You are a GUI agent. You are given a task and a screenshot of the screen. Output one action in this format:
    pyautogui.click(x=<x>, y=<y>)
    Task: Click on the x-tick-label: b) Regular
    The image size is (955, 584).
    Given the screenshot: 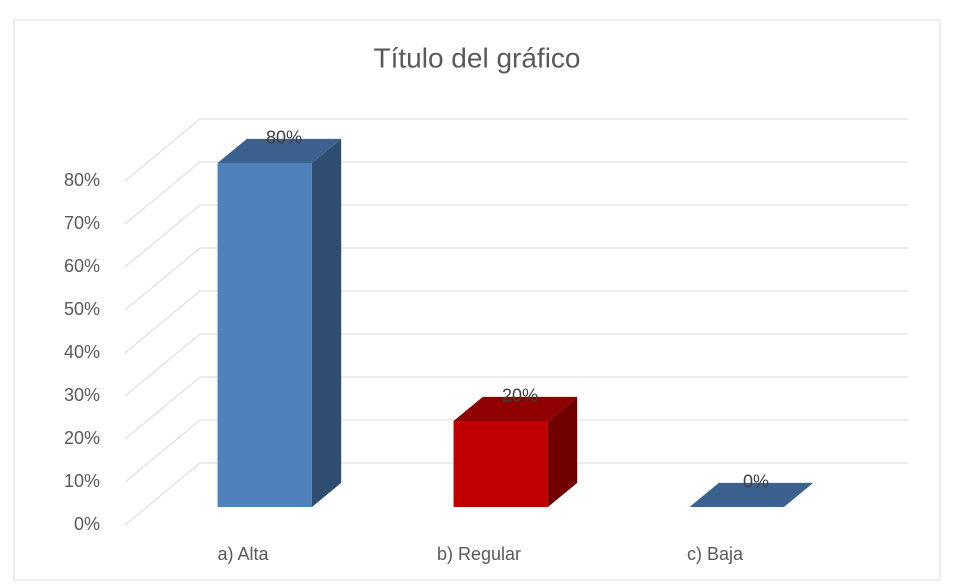 What is the action you would take?
    pyautogui.click(x=479, y=554)
    